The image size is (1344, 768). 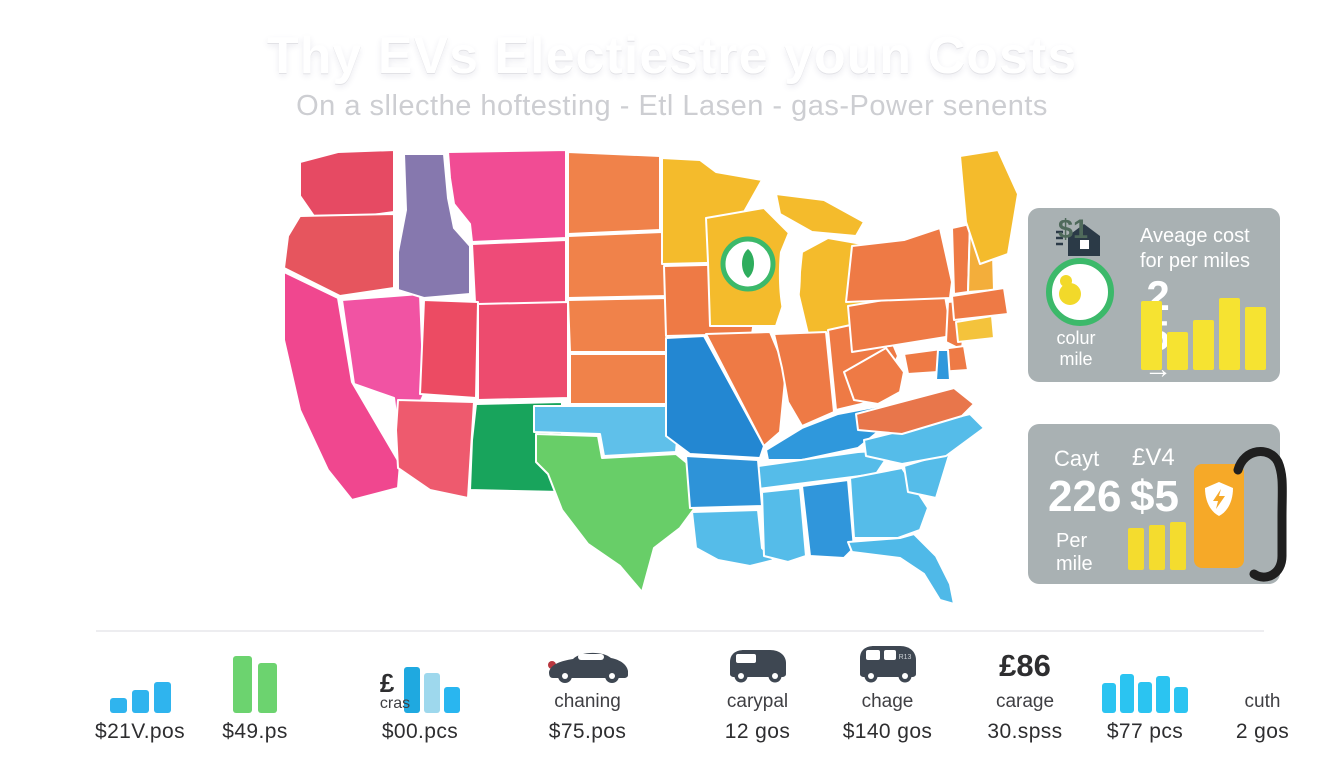 I want to click on stat-bars-with-prefix: £ cras, so click(x=420, y=690).